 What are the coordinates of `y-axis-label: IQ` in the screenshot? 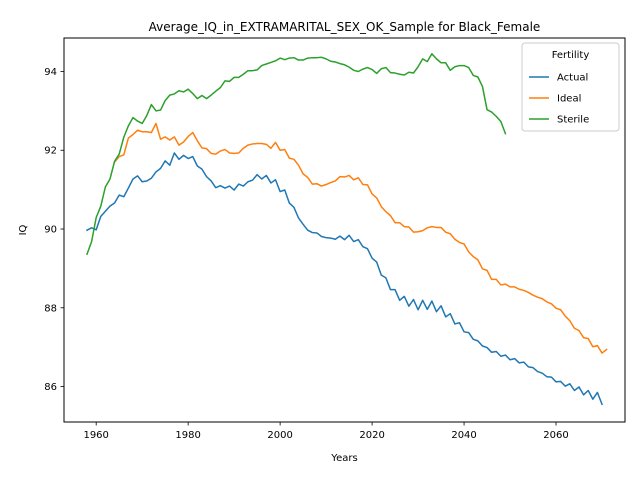 It's located at (23, 229).